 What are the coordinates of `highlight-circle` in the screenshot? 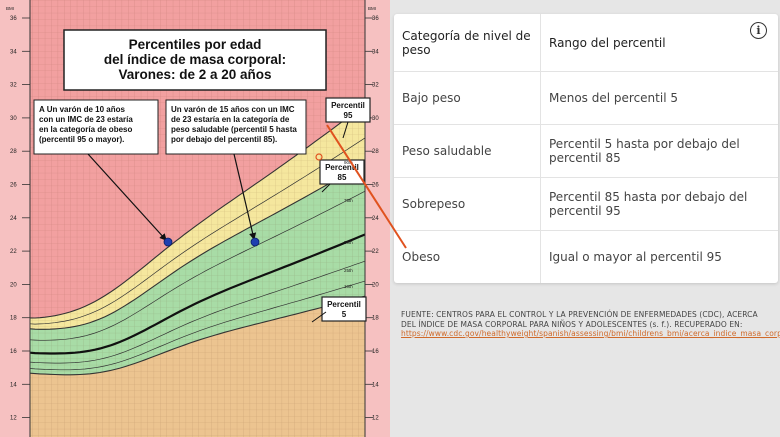 It's located at (319, 157).